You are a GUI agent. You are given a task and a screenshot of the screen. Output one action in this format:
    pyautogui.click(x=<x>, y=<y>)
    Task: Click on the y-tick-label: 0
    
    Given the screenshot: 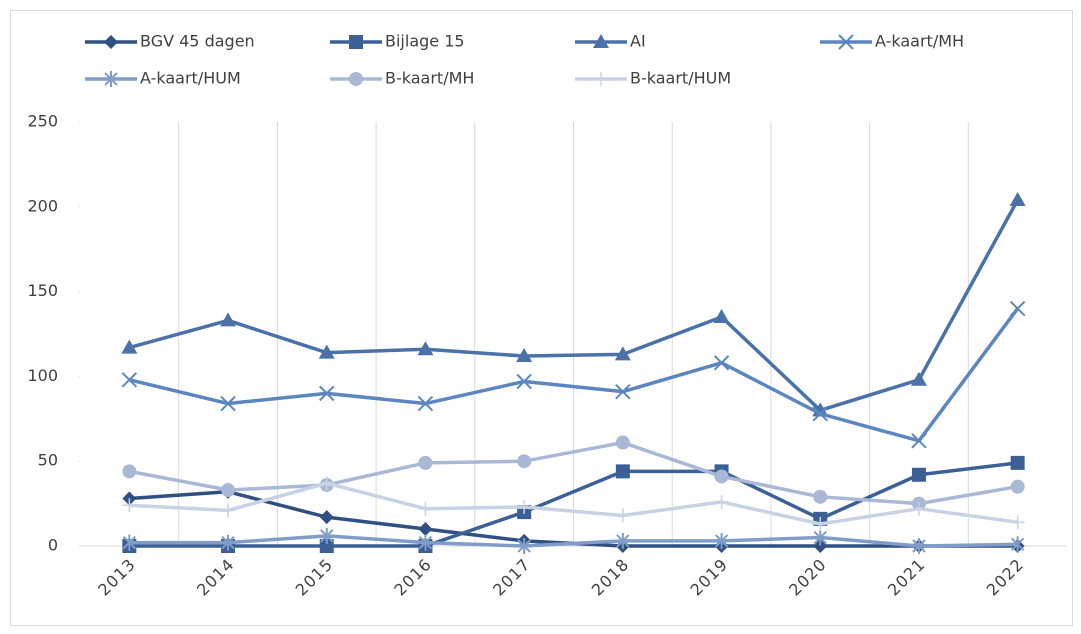 What is the action you would take?
    pyautogui.click(x=53, y=545)
    